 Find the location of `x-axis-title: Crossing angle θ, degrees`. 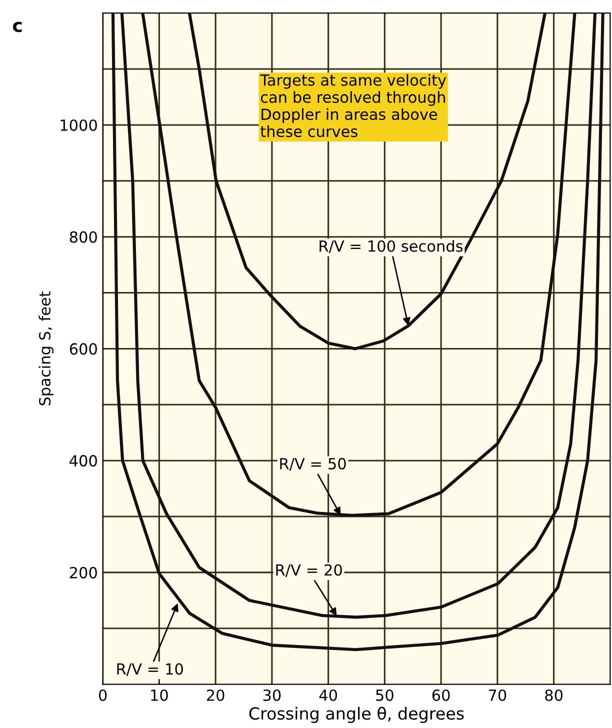

x-axis-title: Crossing angle θ, degrees is located at coordinates (356, 715).